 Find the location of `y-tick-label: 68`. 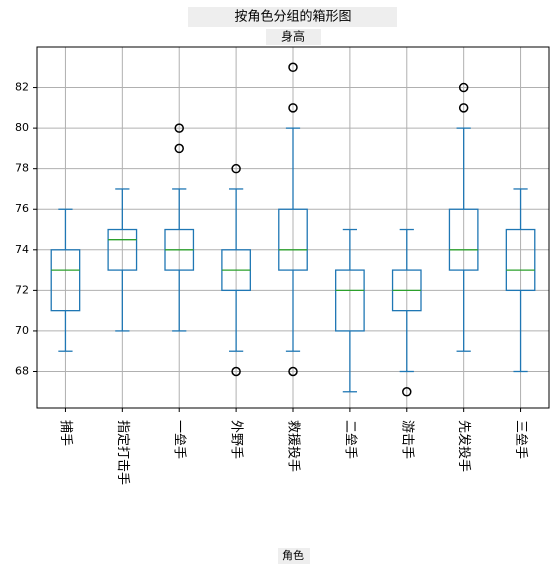

y-tick-label: 68 is located at coordinates (22, 370).